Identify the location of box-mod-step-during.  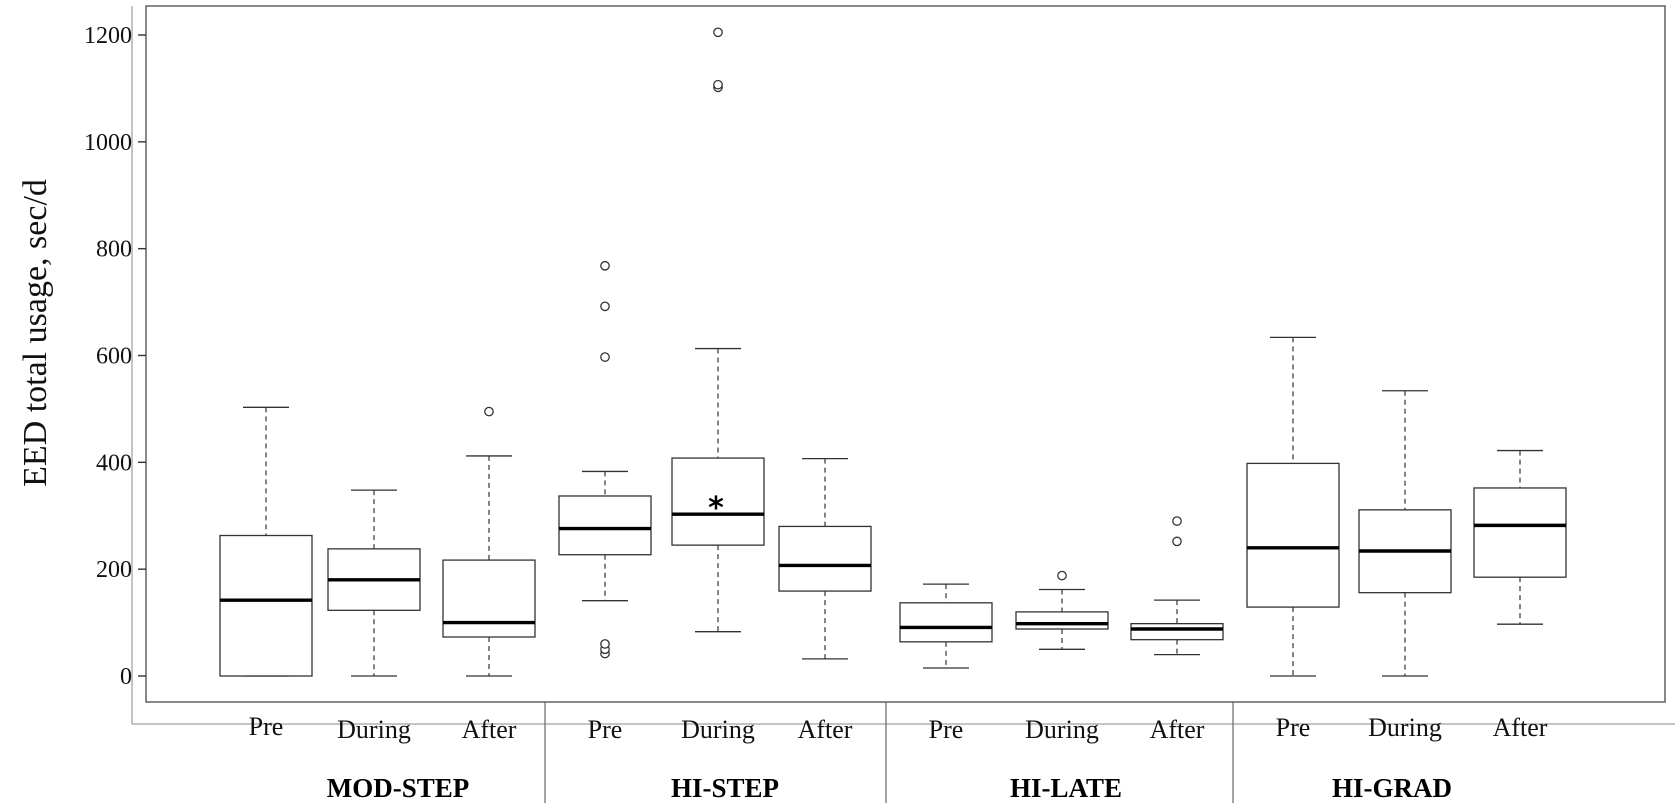
(374, 583).